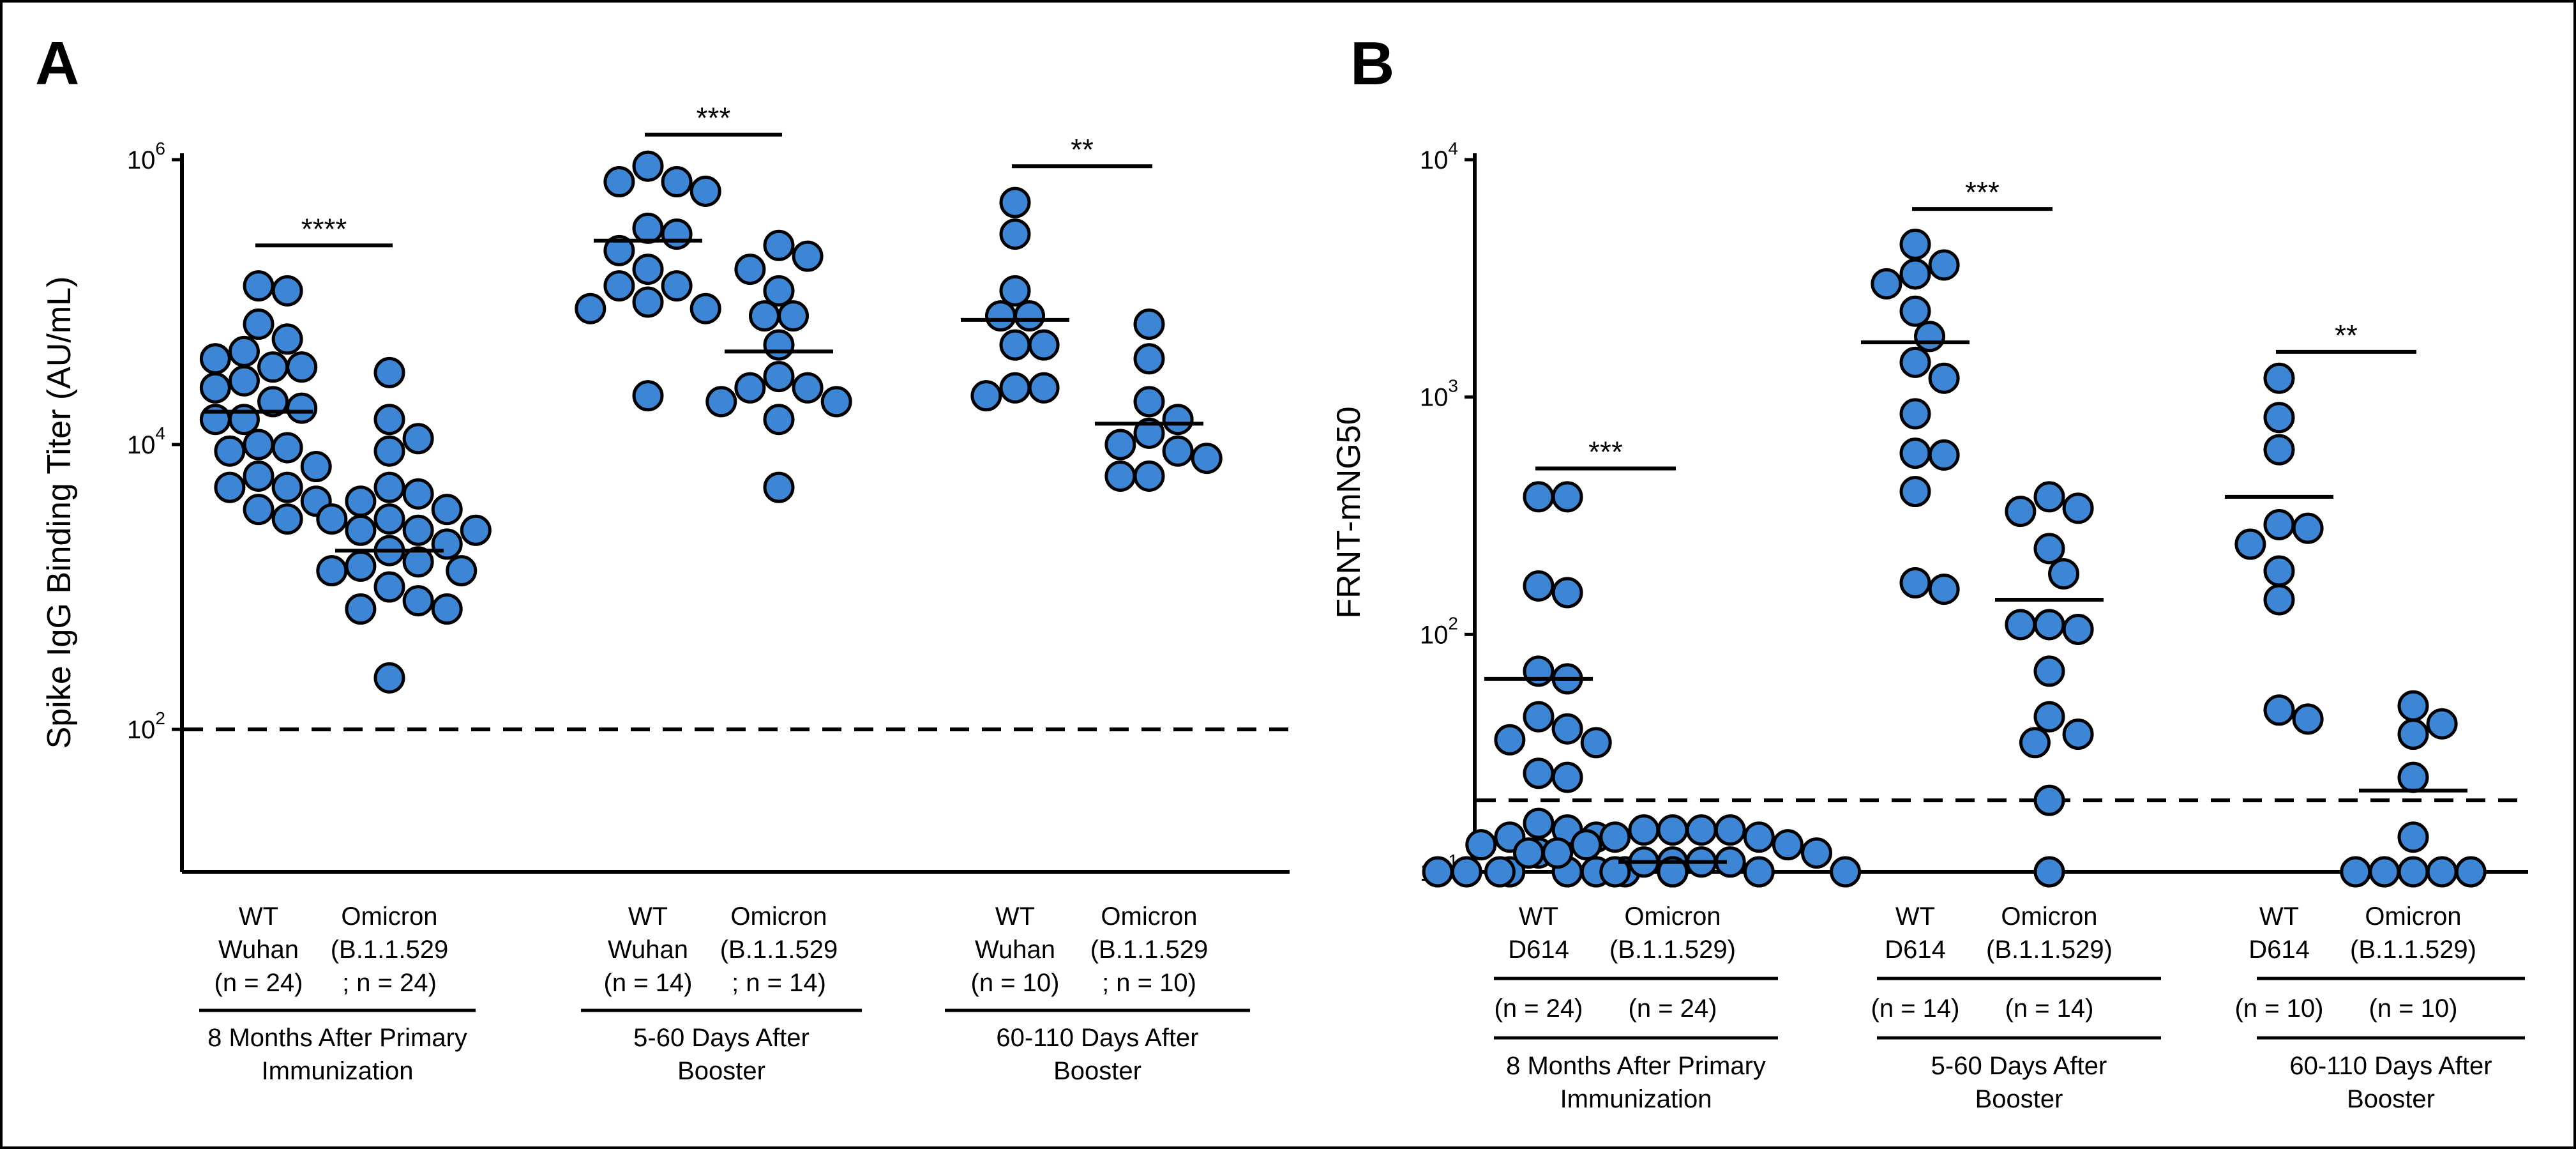  What do you see at coordinates (259, 983) in the screenshot?
I see `category-label: (n = 24)` at bounding box center [259, 983].